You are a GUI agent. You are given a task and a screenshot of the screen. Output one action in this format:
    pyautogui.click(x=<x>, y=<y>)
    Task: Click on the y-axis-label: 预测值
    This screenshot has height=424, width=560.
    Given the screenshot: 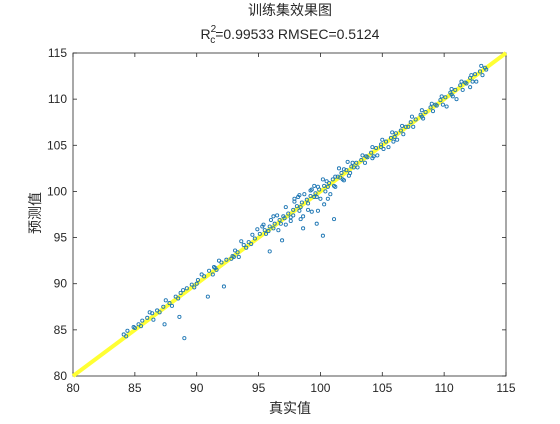 What is the action you would take?
    pyautogui.click(x=36, y=213)
    